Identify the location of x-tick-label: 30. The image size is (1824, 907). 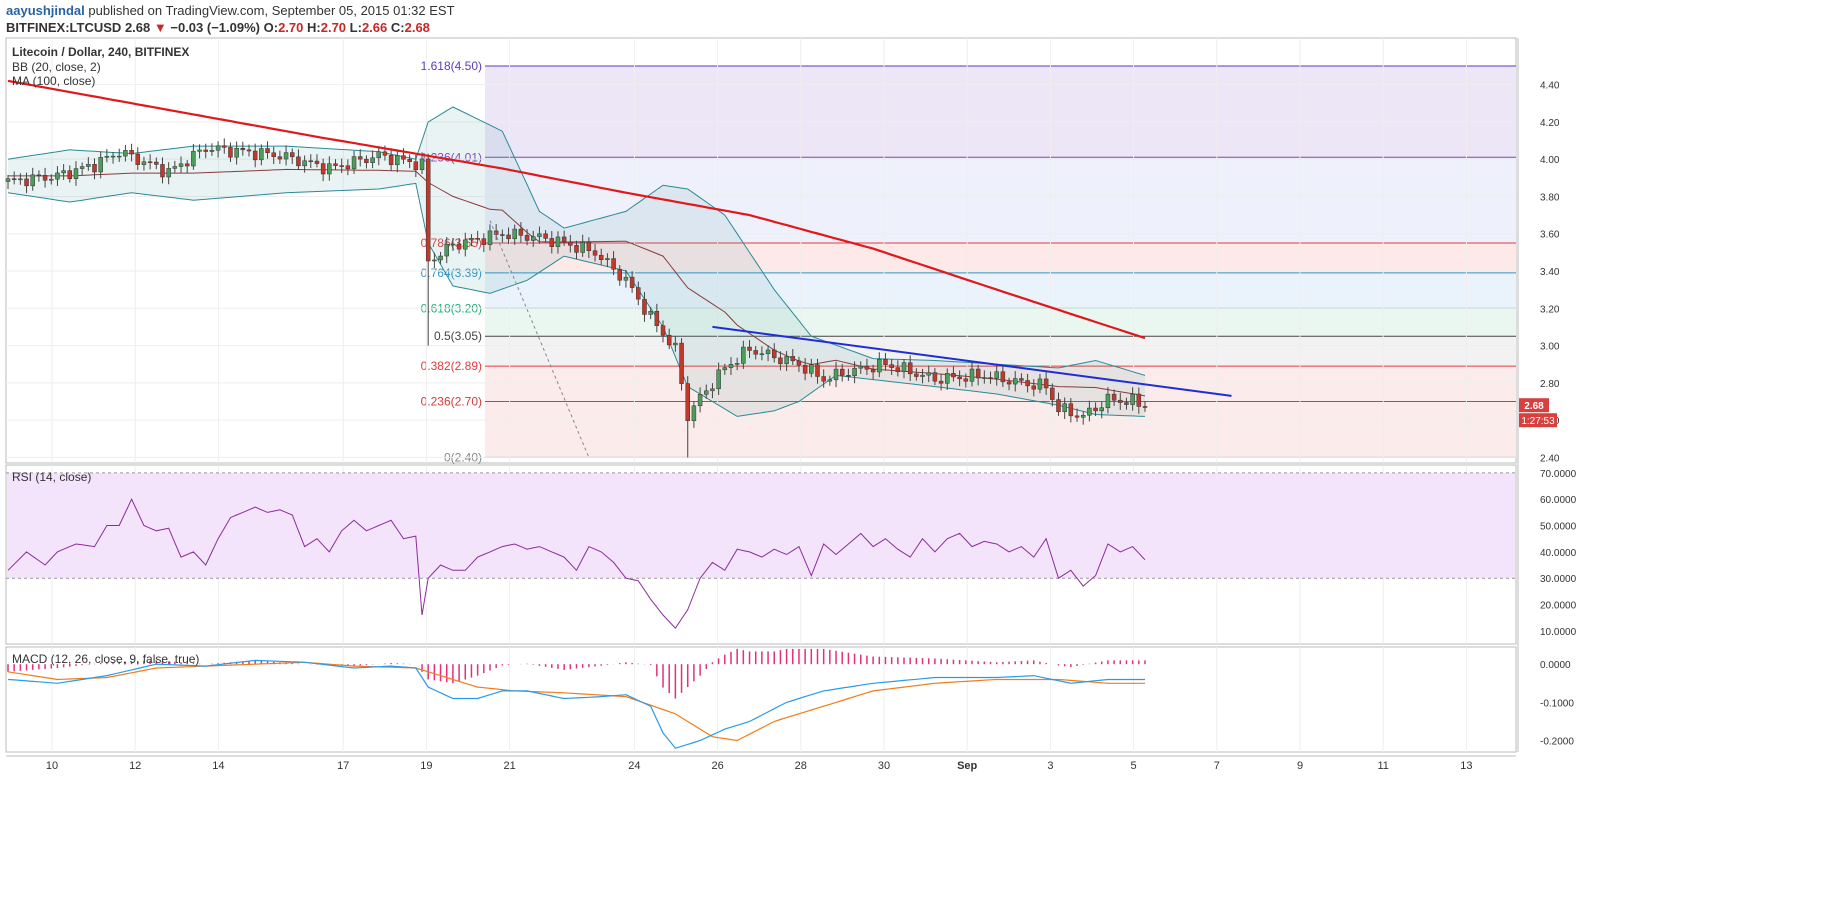
(884, 766).